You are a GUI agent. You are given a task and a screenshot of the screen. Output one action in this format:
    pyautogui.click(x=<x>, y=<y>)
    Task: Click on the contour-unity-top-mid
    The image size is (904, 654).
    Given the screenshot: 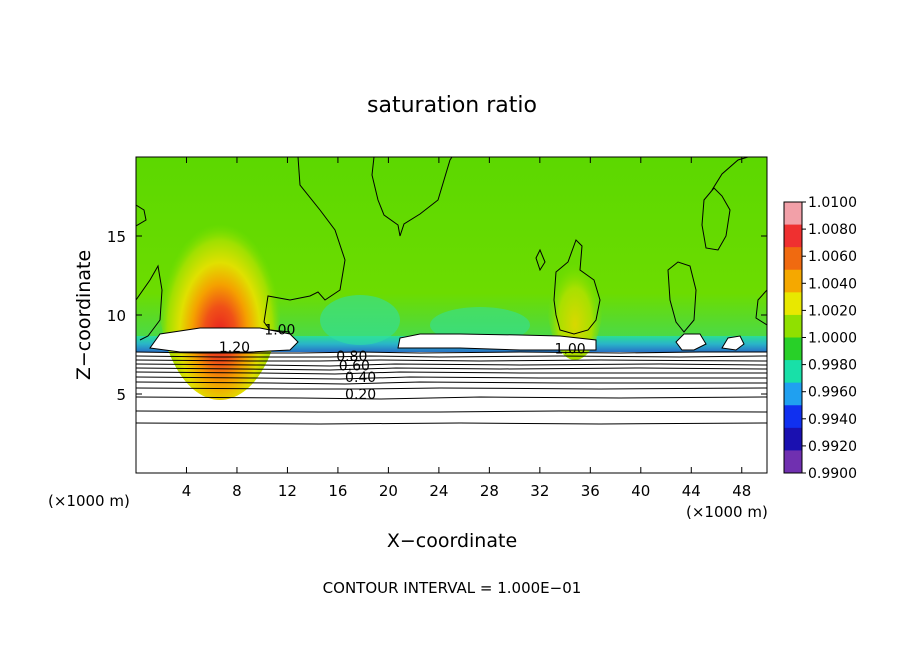 What is the action you would take?
    pyautogui.click(x=412, y=197)
    